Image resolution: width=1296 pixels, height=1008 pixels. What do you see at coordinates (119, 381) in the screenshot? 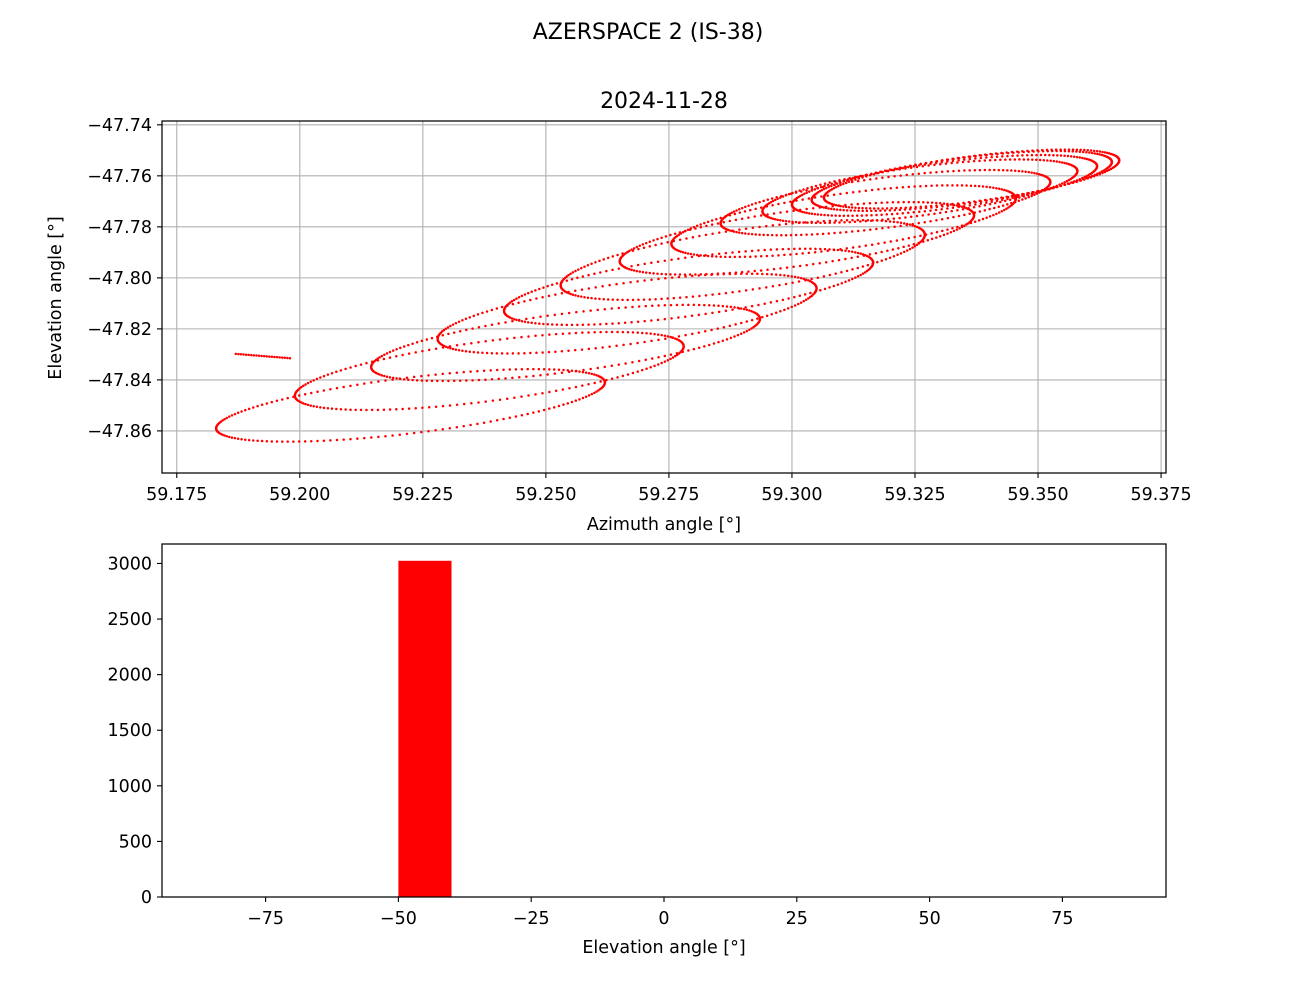
I see `scatter-y-tick-label: −47.84` at bounding box center [119, 381].